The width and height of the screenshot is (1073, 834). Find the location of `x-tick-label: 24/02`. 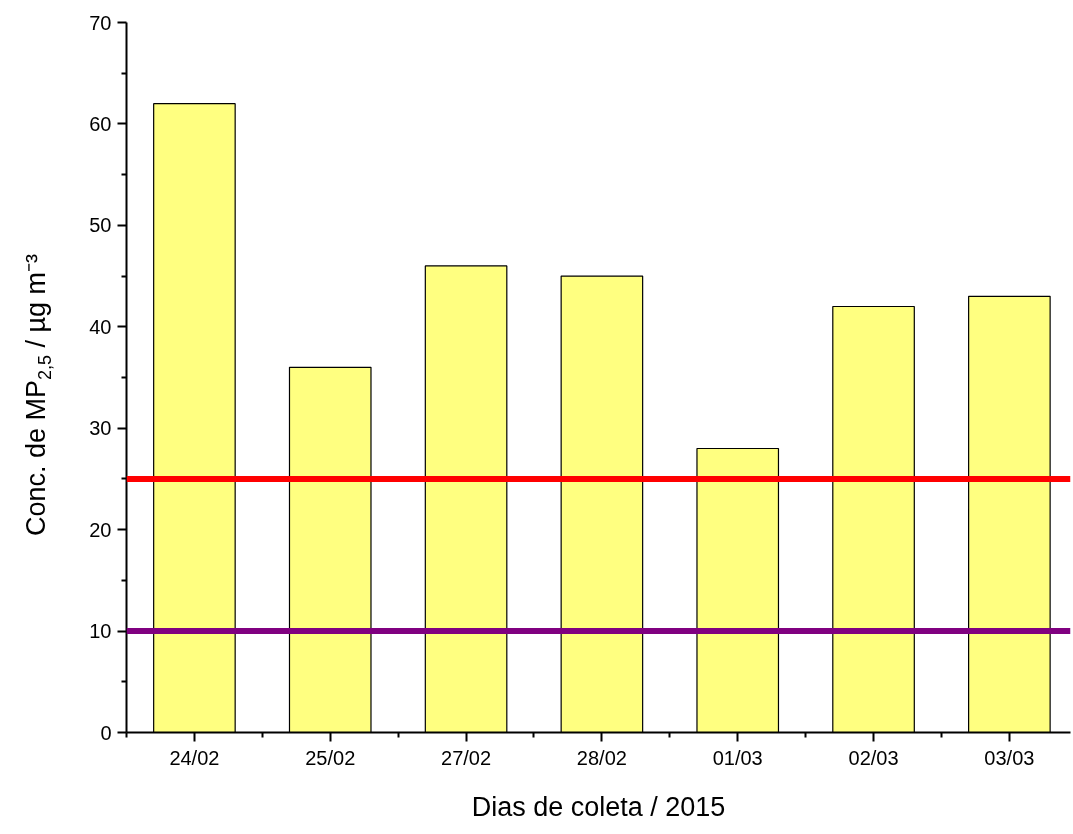

x-tick-label: 24/02 is located at coordinates (194, 757).